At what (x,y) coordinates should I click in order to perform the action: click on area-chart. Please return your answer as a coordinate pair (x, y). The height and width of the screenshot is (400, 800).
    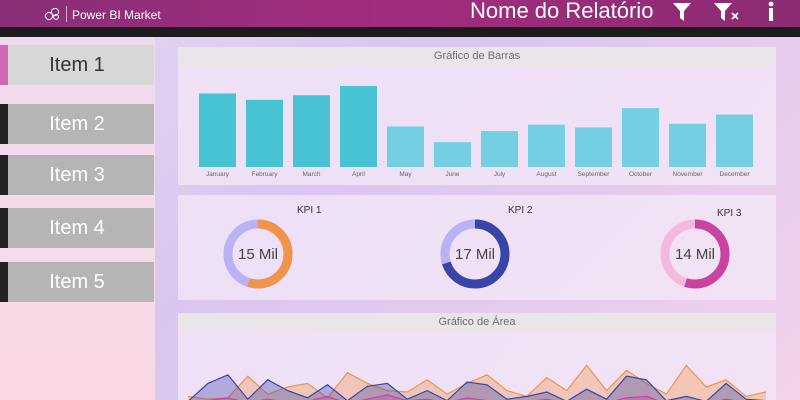
    Looking at the image, I should click on (477, 382).